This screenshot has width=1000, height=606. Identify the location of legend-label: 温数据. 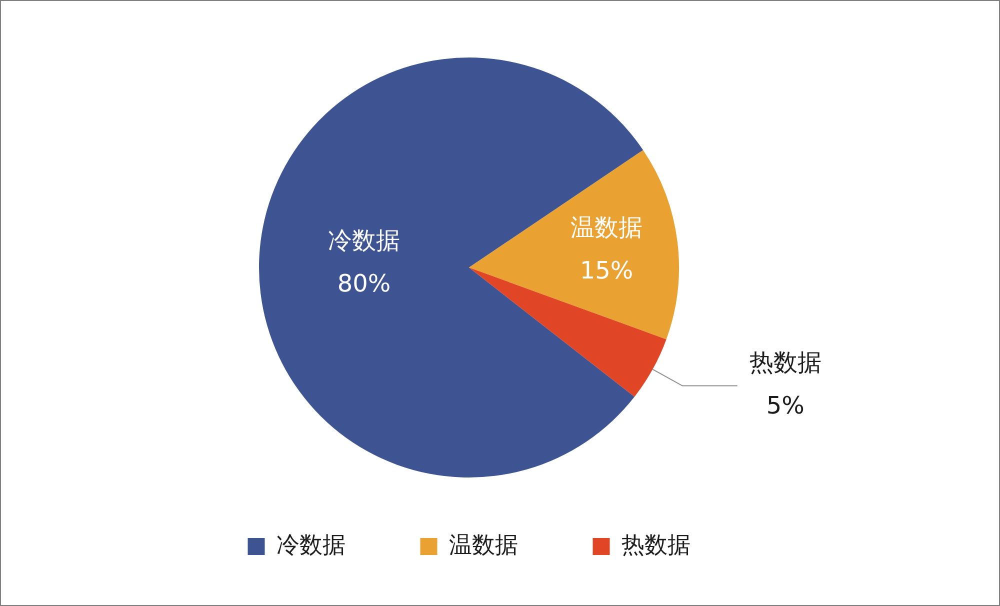
(483, 545).